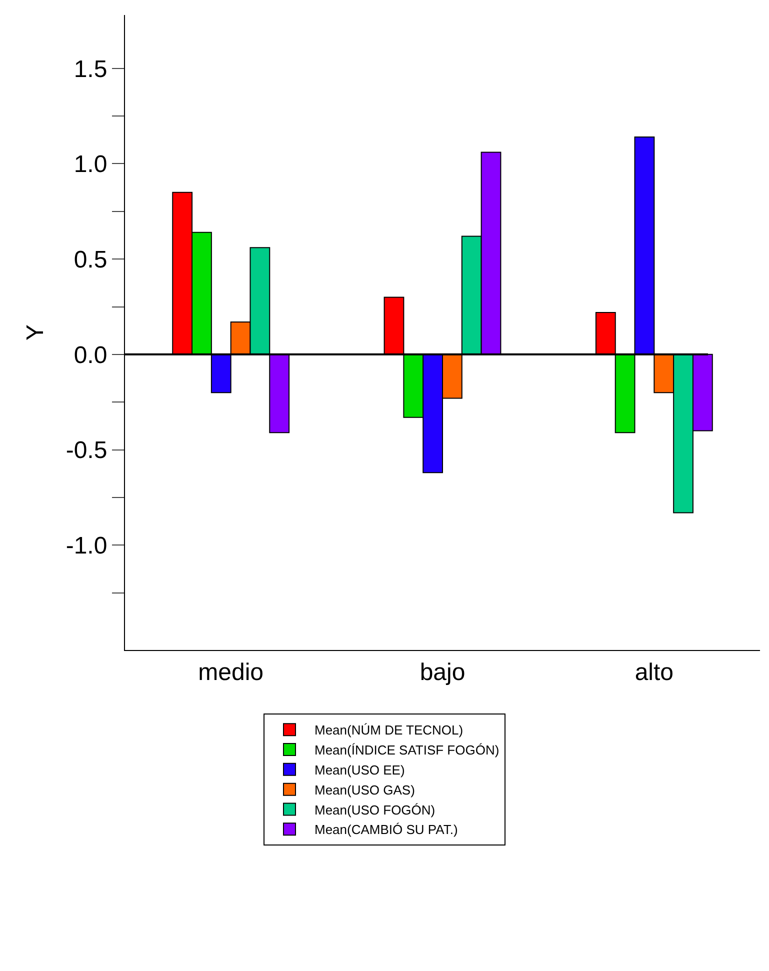 This screenshot has height=971, width=769. Describe the element at coordinates (443, 672) in the screenshot. I see `x-tick-label: bajo` at that location.